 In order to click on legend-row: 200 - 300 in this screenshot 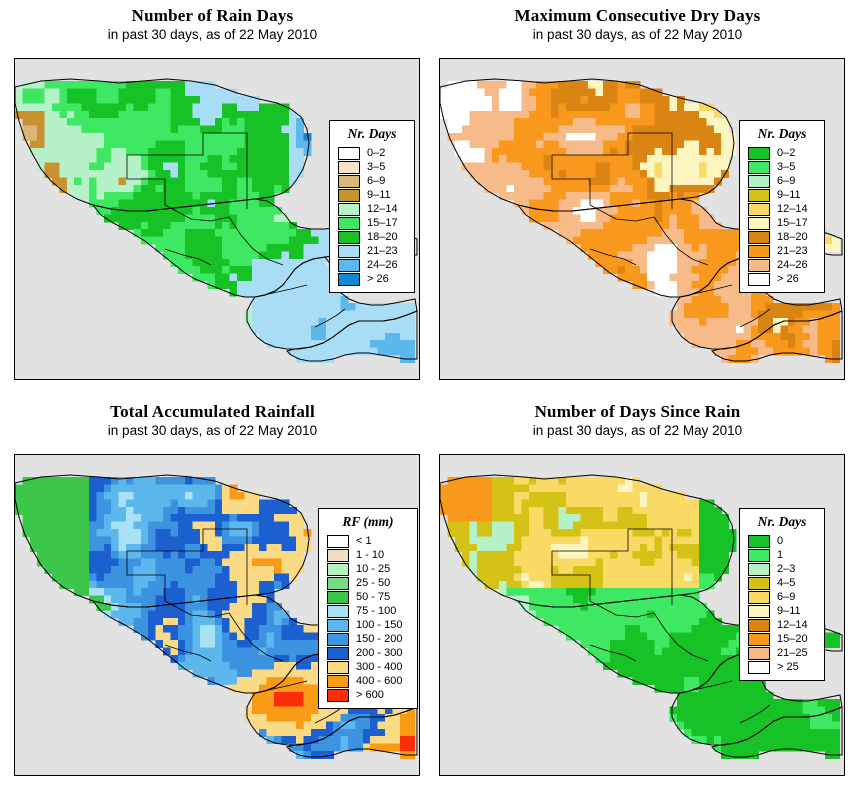, I will do `click(369, 653)`.